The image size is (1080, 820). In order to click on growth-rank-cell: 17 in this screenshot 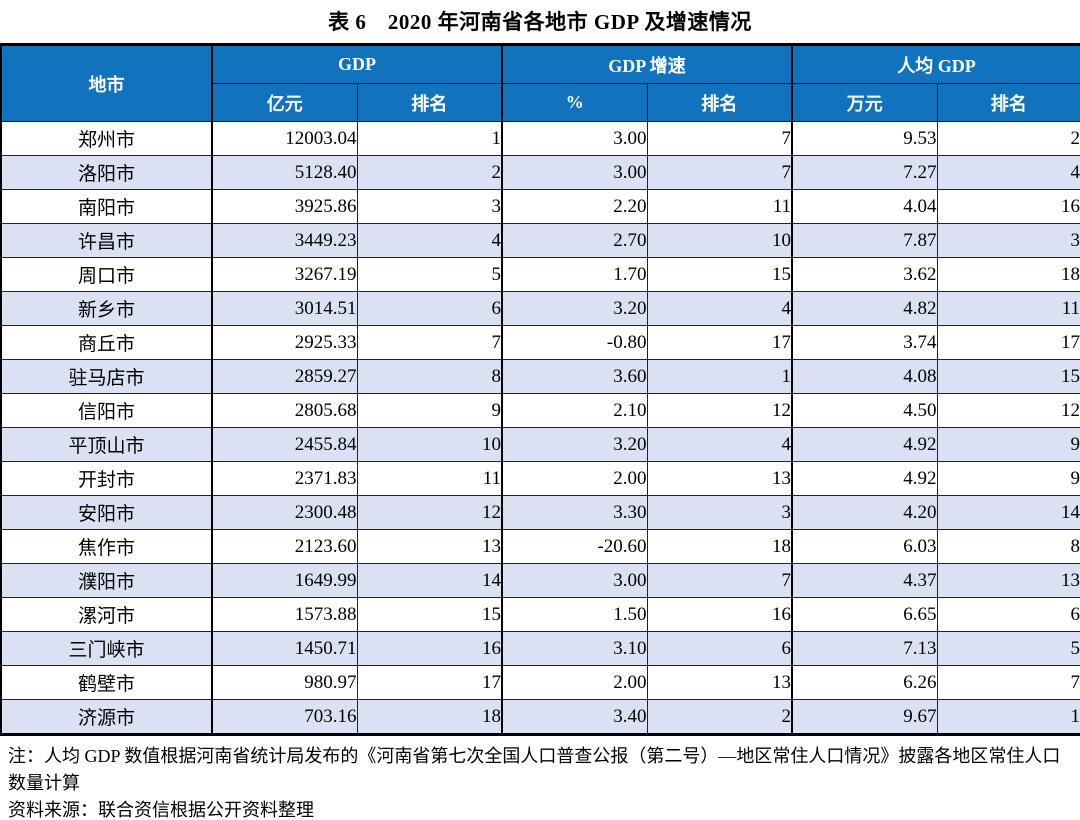, I will do `click(719, 342)`.